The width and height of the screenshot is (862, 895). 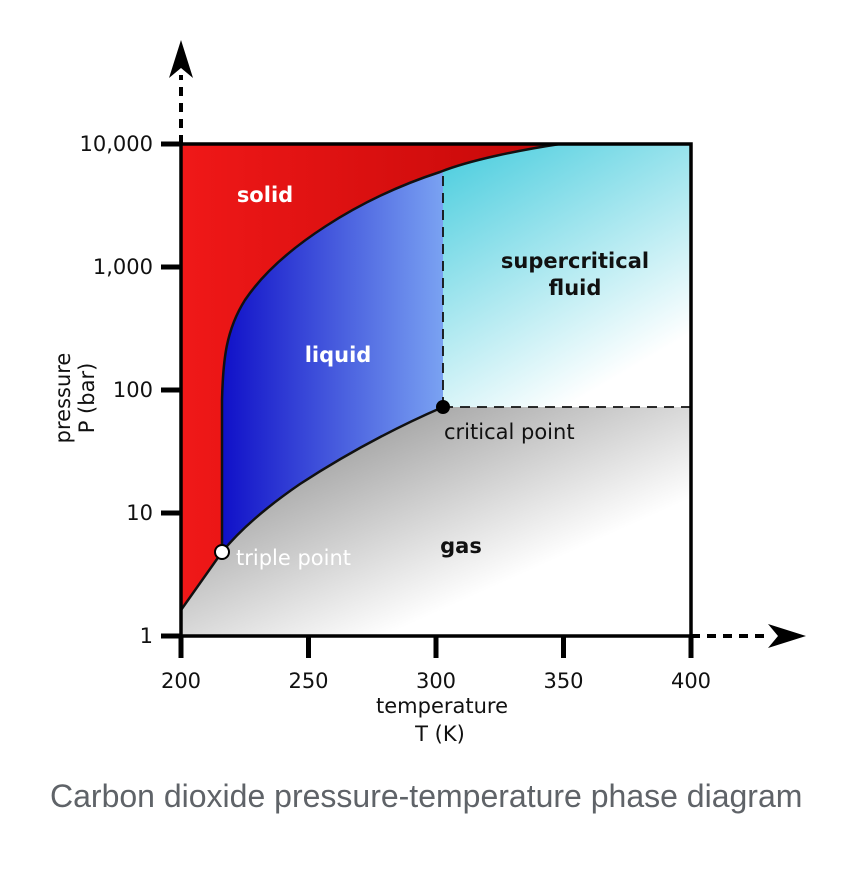 I want to click on x-tick-label: 350, so click(x=563, y=681).